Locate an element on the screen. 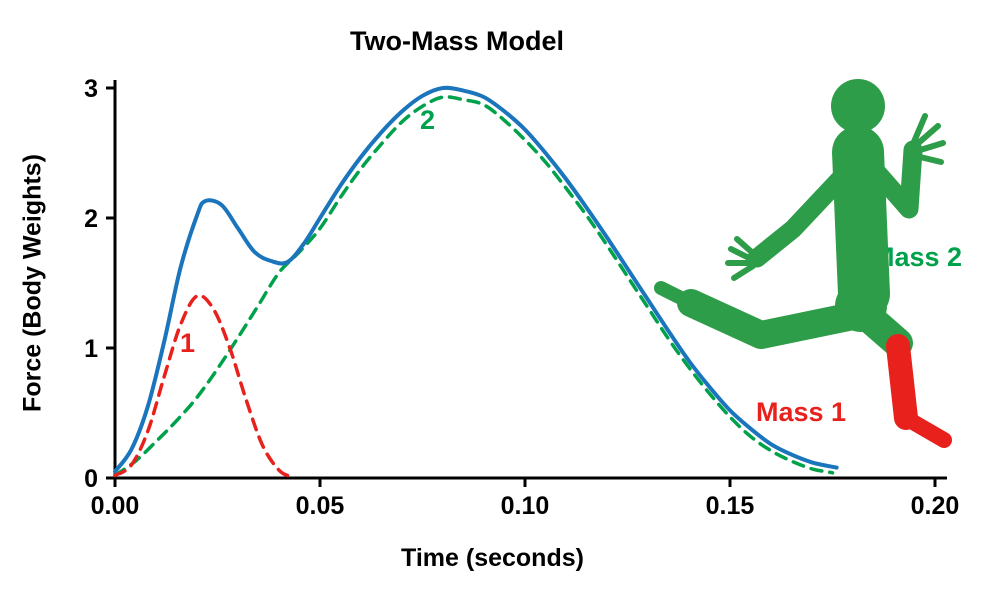  mass1-legend-label: Mass 1 is located at coordinates (801, 412).